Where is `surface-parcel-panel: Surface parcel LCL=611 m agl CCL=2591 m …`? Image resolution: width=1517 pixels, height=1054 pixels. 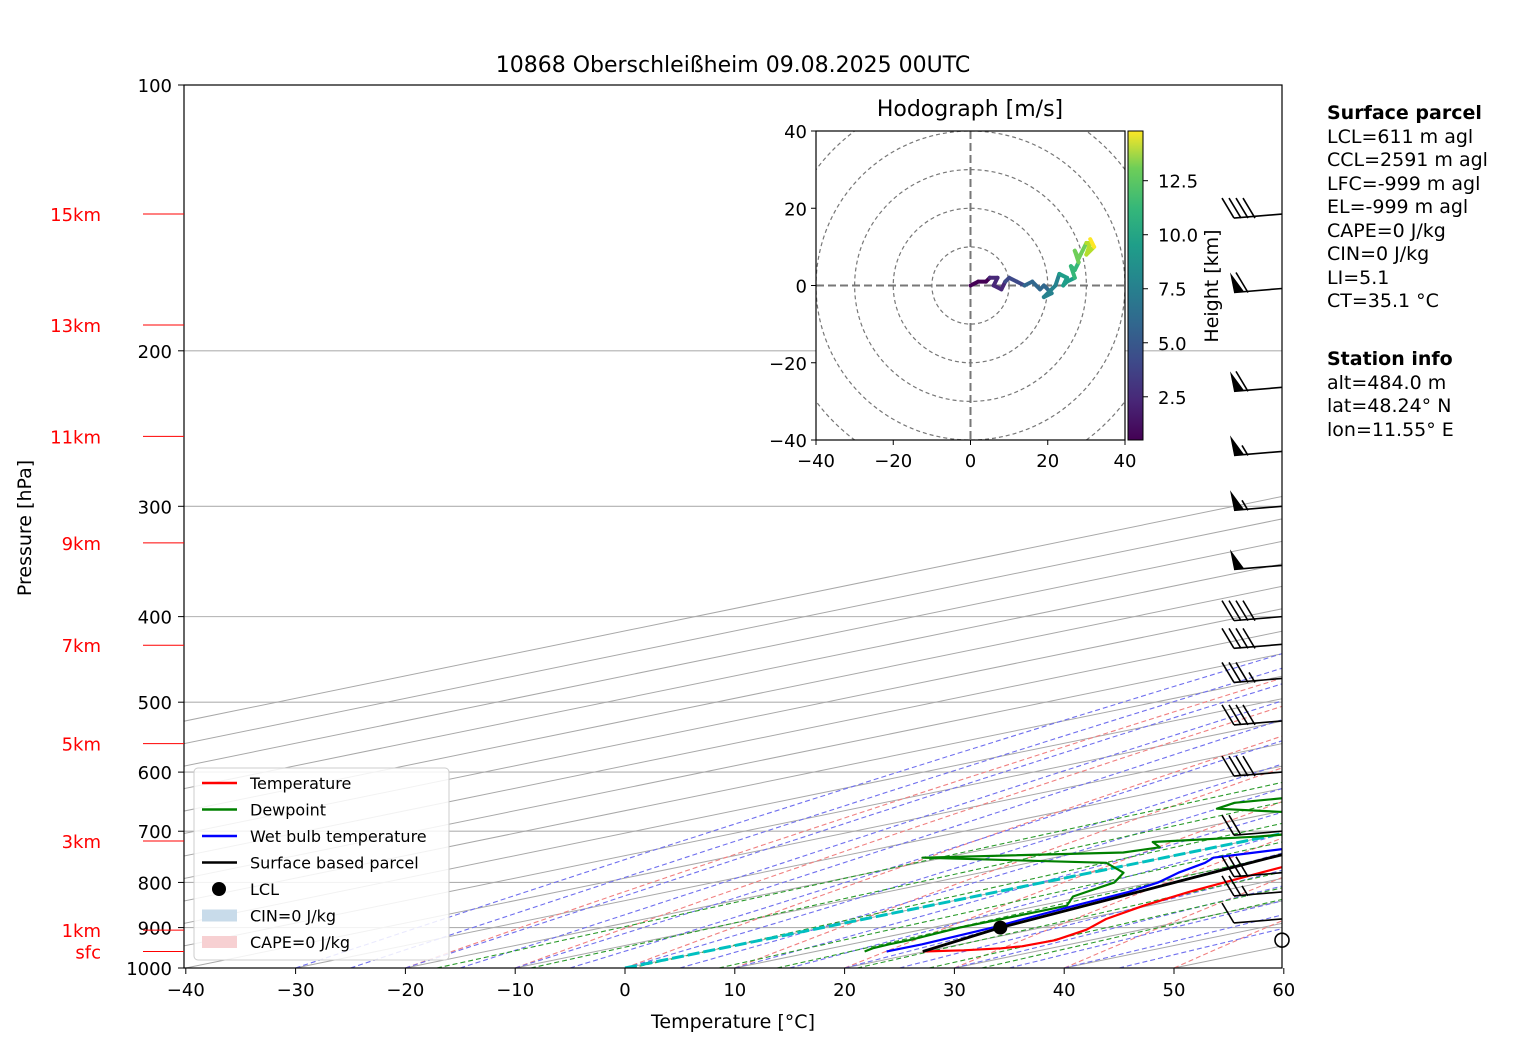 surface-parcel-panel: Surface parcel LCL=611 m agl CCL=2591 m … is located at coordinates (1407, 208).